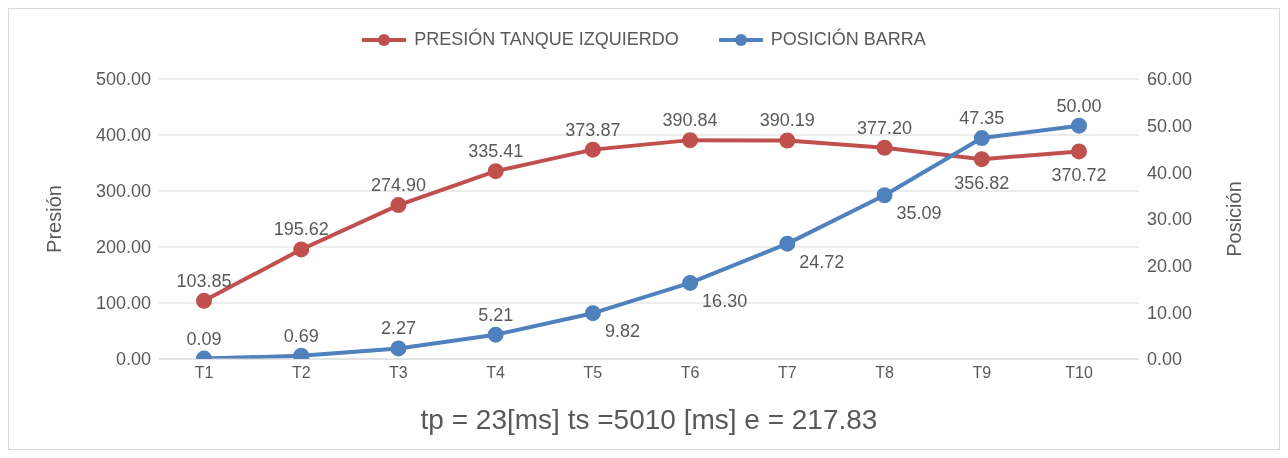 The image size is (1288, 458). What do you see at coordinates (1170, 79) in the screenshot?
I see `y2-tick-label: 60.00` at bounding box center [1170, 79].